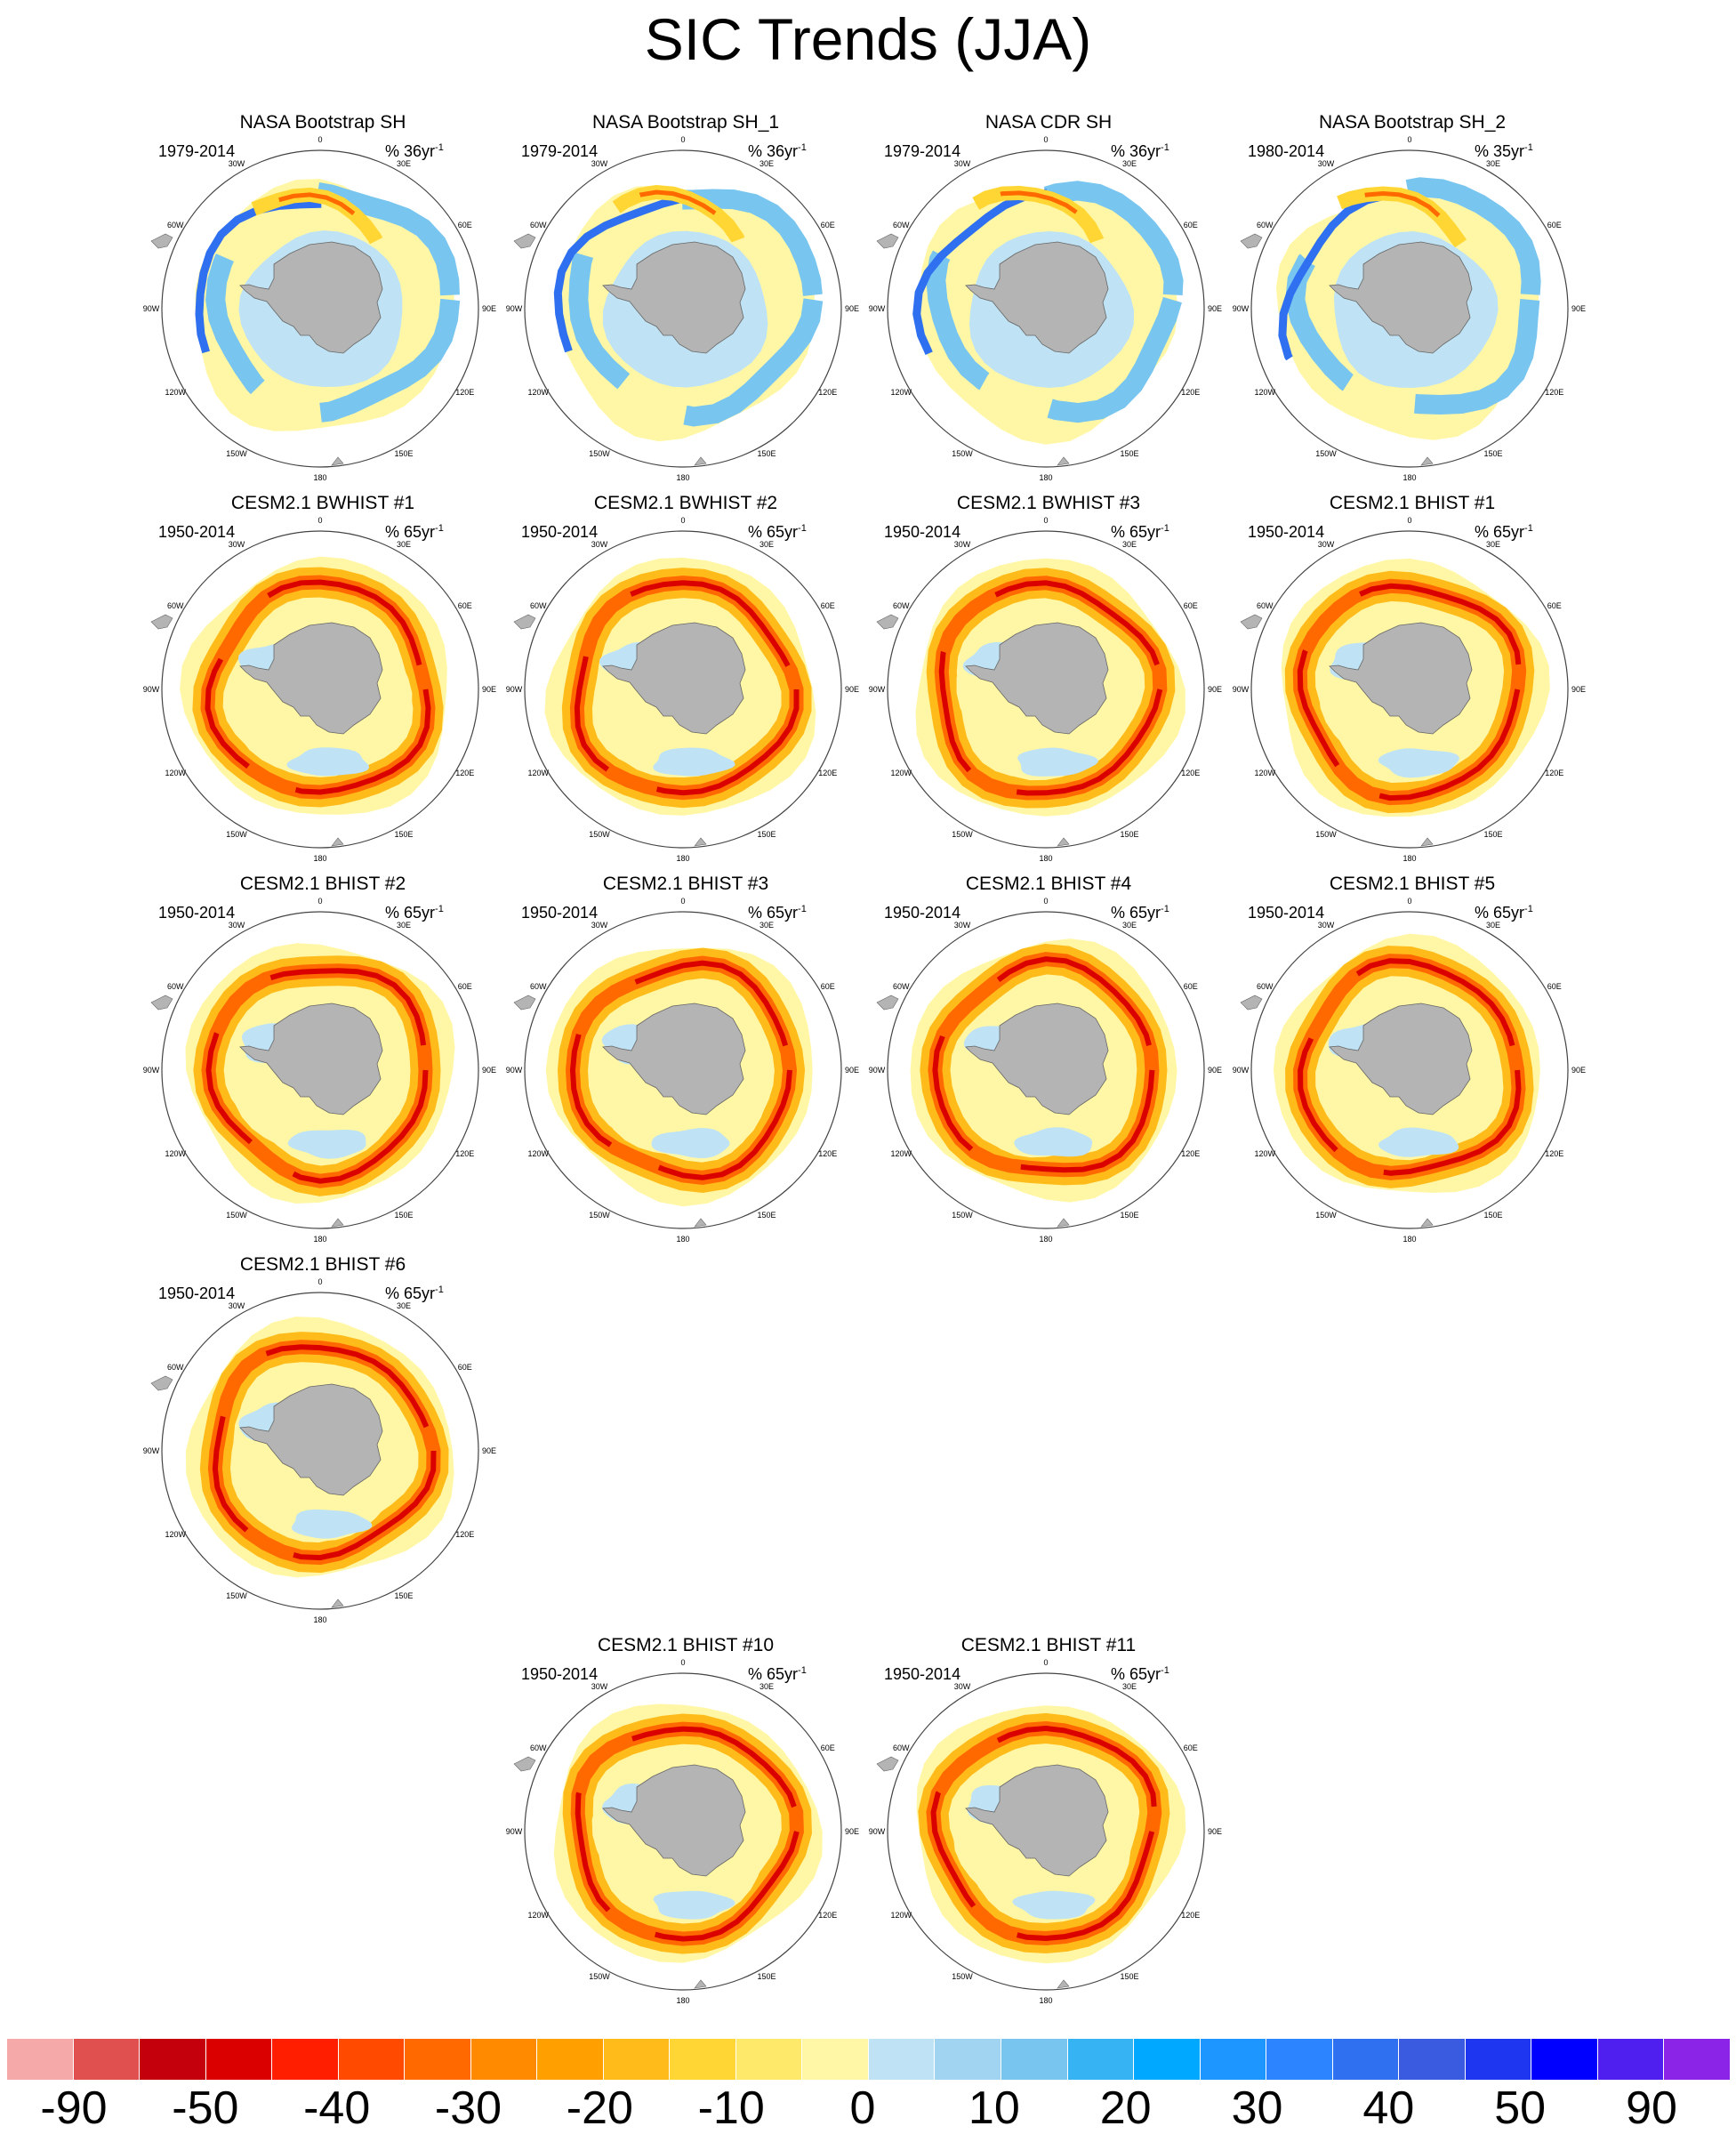 This screenshot has height=2134, width=1736. Describe the element at coordinates (922, 151) in the screenshot. I see `panel-period: 1979-2014` at that location.